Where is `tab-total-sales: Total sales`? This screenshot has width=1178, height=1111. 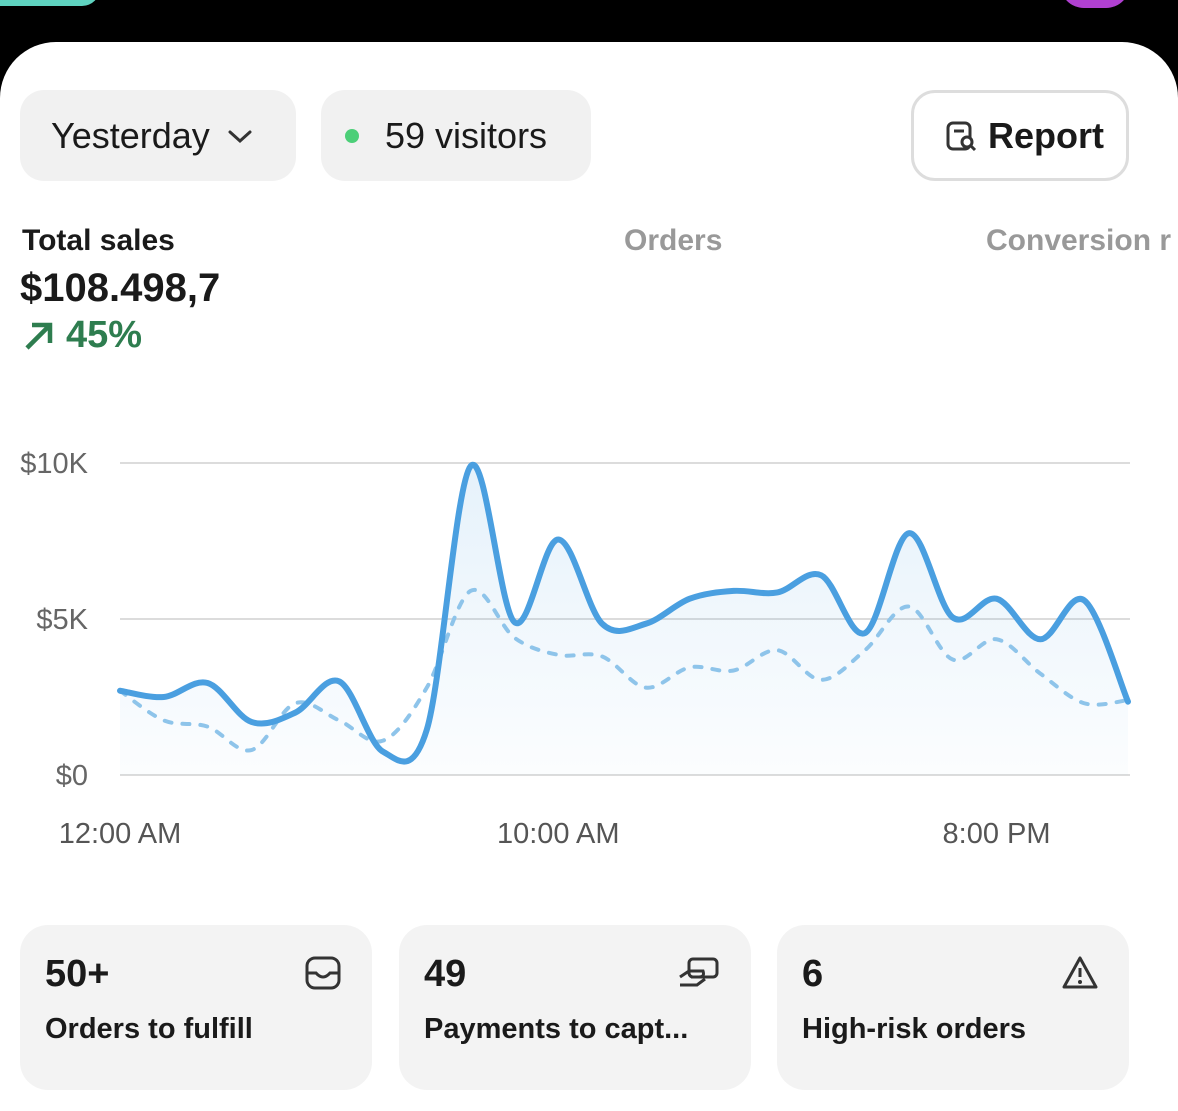
tab-total-sales: Total sales is located at coordinates (98, 240).